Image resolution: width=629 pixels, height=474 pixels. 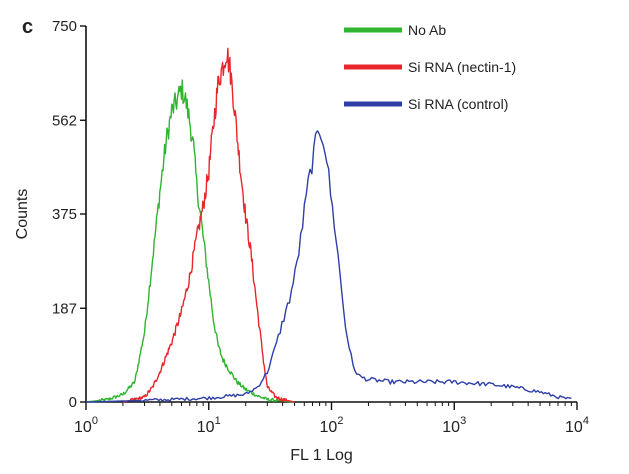 What do you see at coordinates (73, 402) in the screenshot?
I see `y-tick-label: 0` at bounding box center [73, 402].